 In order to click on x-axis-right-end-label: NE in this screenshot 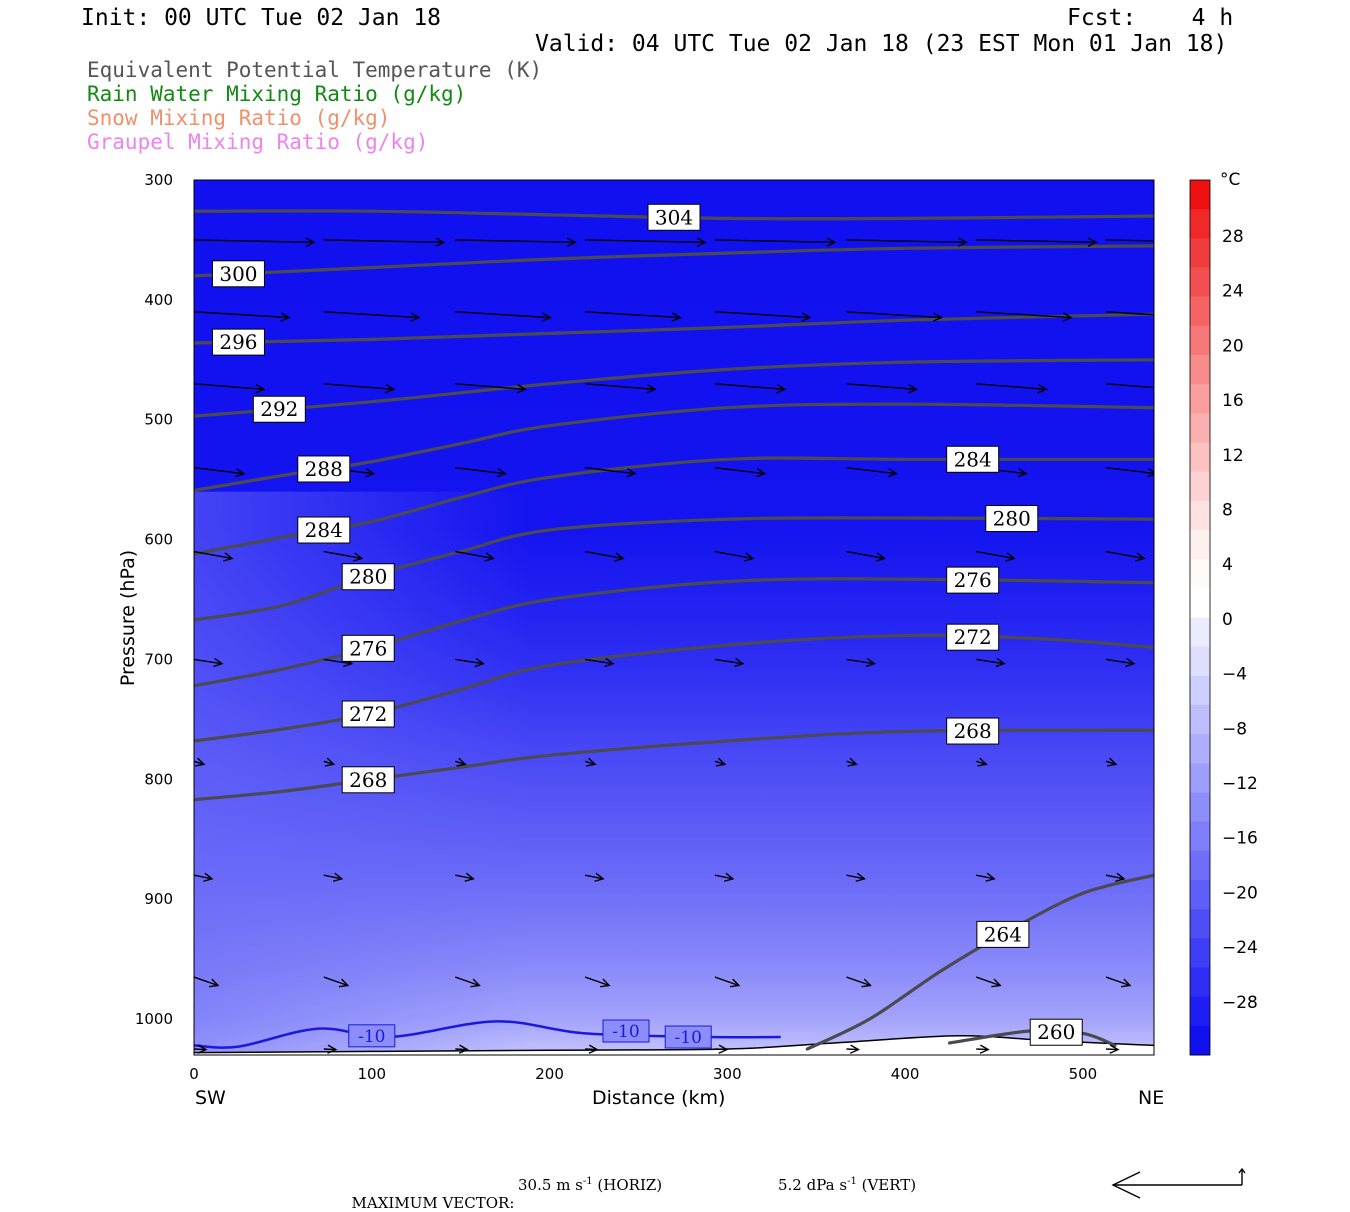, I will do `click(1151, 1098)`.